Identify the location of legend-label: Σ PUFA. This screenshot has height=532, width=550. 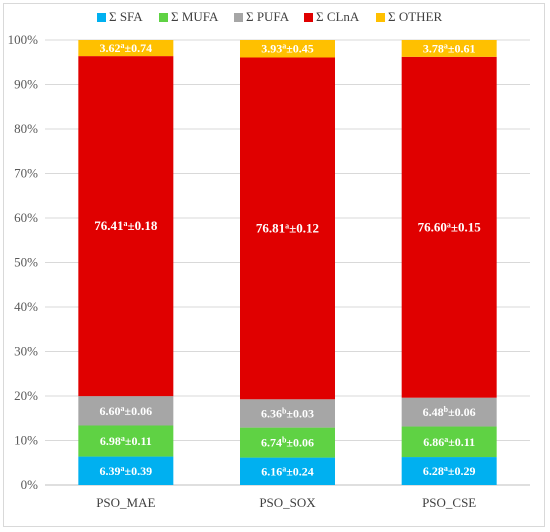
(268, 16).